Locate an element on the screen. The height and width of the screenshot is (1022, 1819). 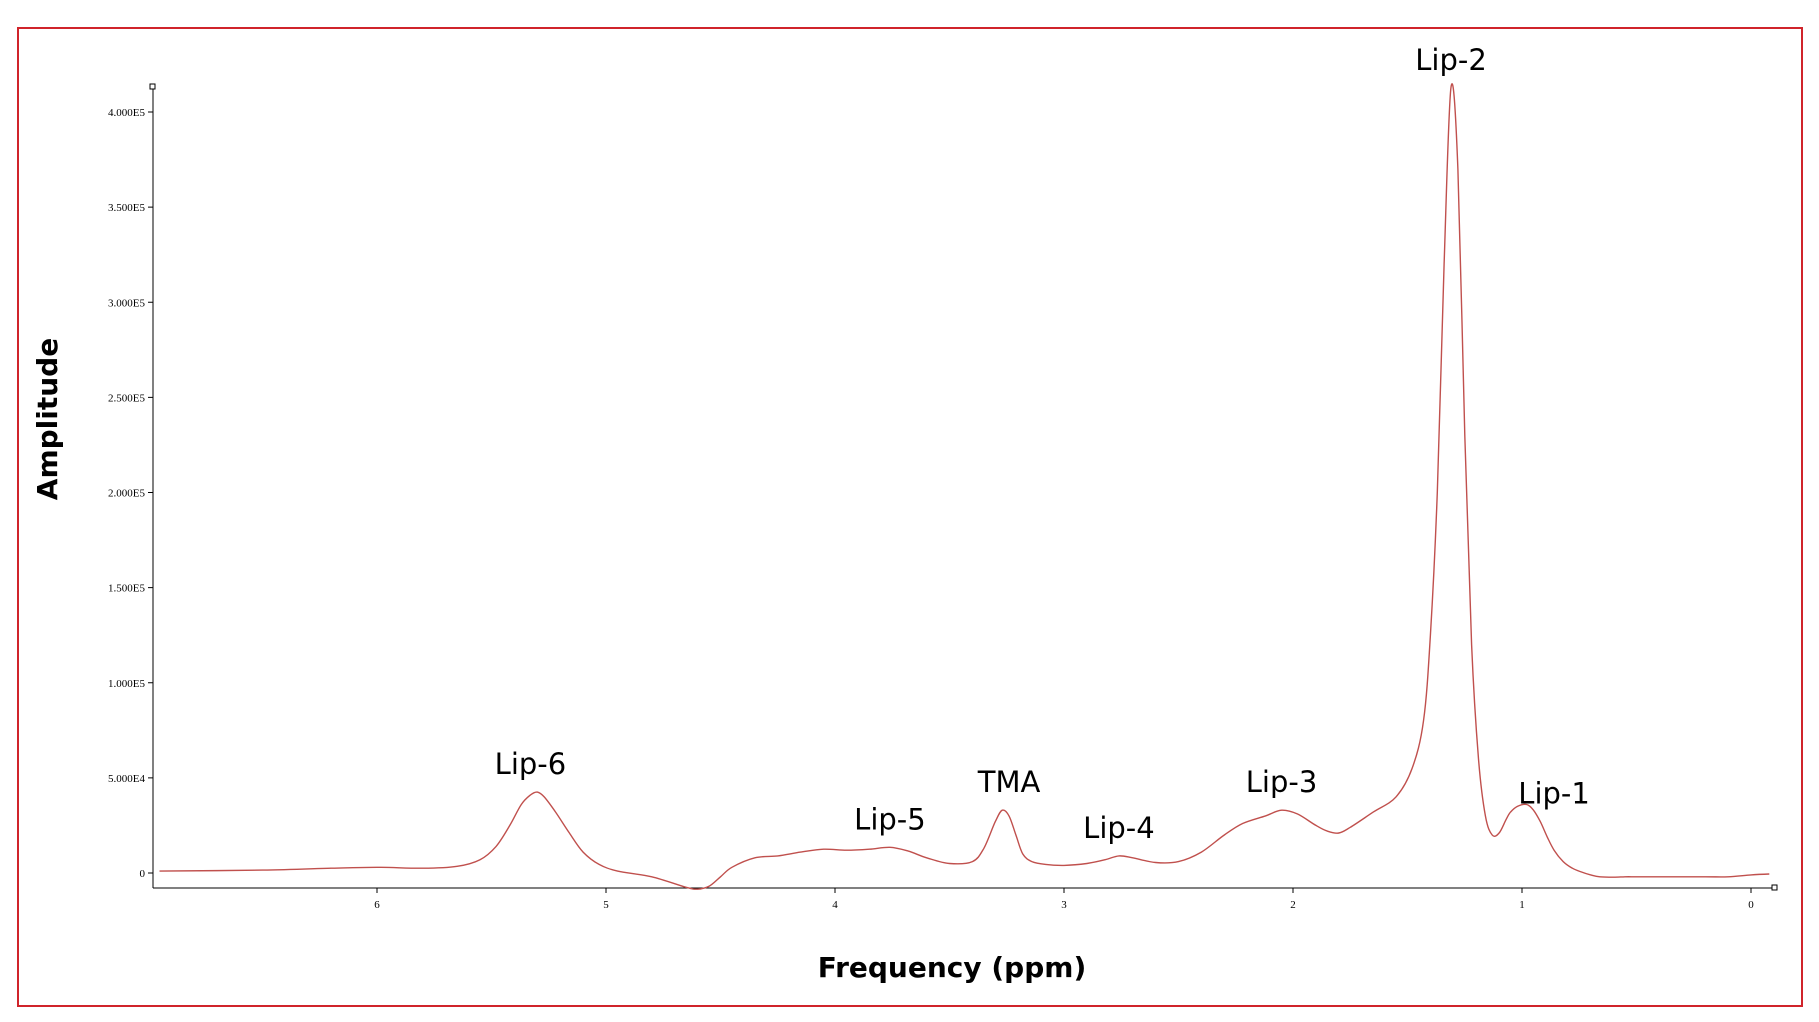
peak-label: TMA is located at coordinates (1009, 782).